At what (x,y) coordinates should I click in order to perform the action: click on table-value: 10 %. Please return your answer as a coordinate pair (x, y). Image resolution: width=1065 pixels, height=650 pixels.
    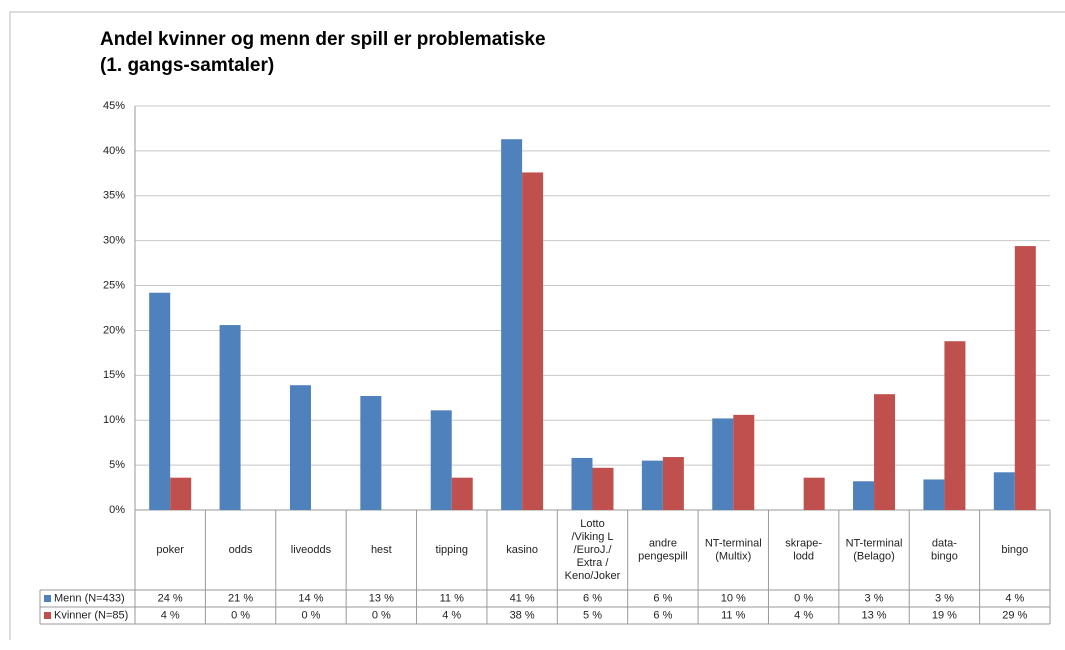
    Looking at the image, I should click on (733, 598).